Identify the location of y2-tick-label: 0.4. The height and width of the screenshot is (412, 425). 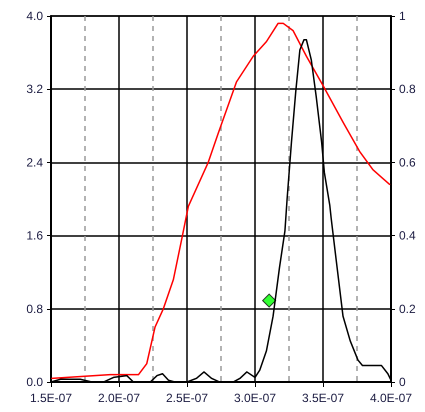
(407, 235).